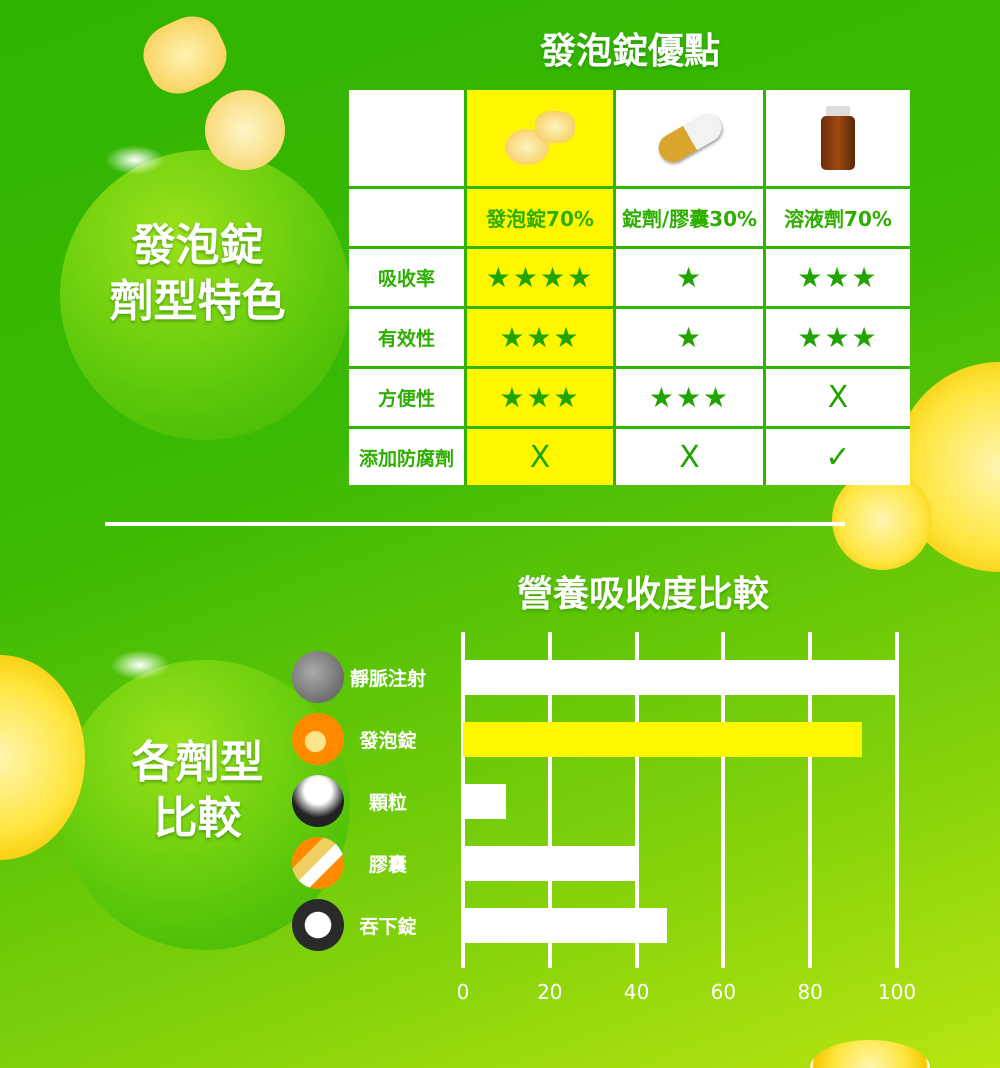 The height and width of the screenshot is (1068, 1000). What do you see at coordinates (406, 337) in the screenshot?
I see `row-label: 有效性` at bounding box center [406, 337].